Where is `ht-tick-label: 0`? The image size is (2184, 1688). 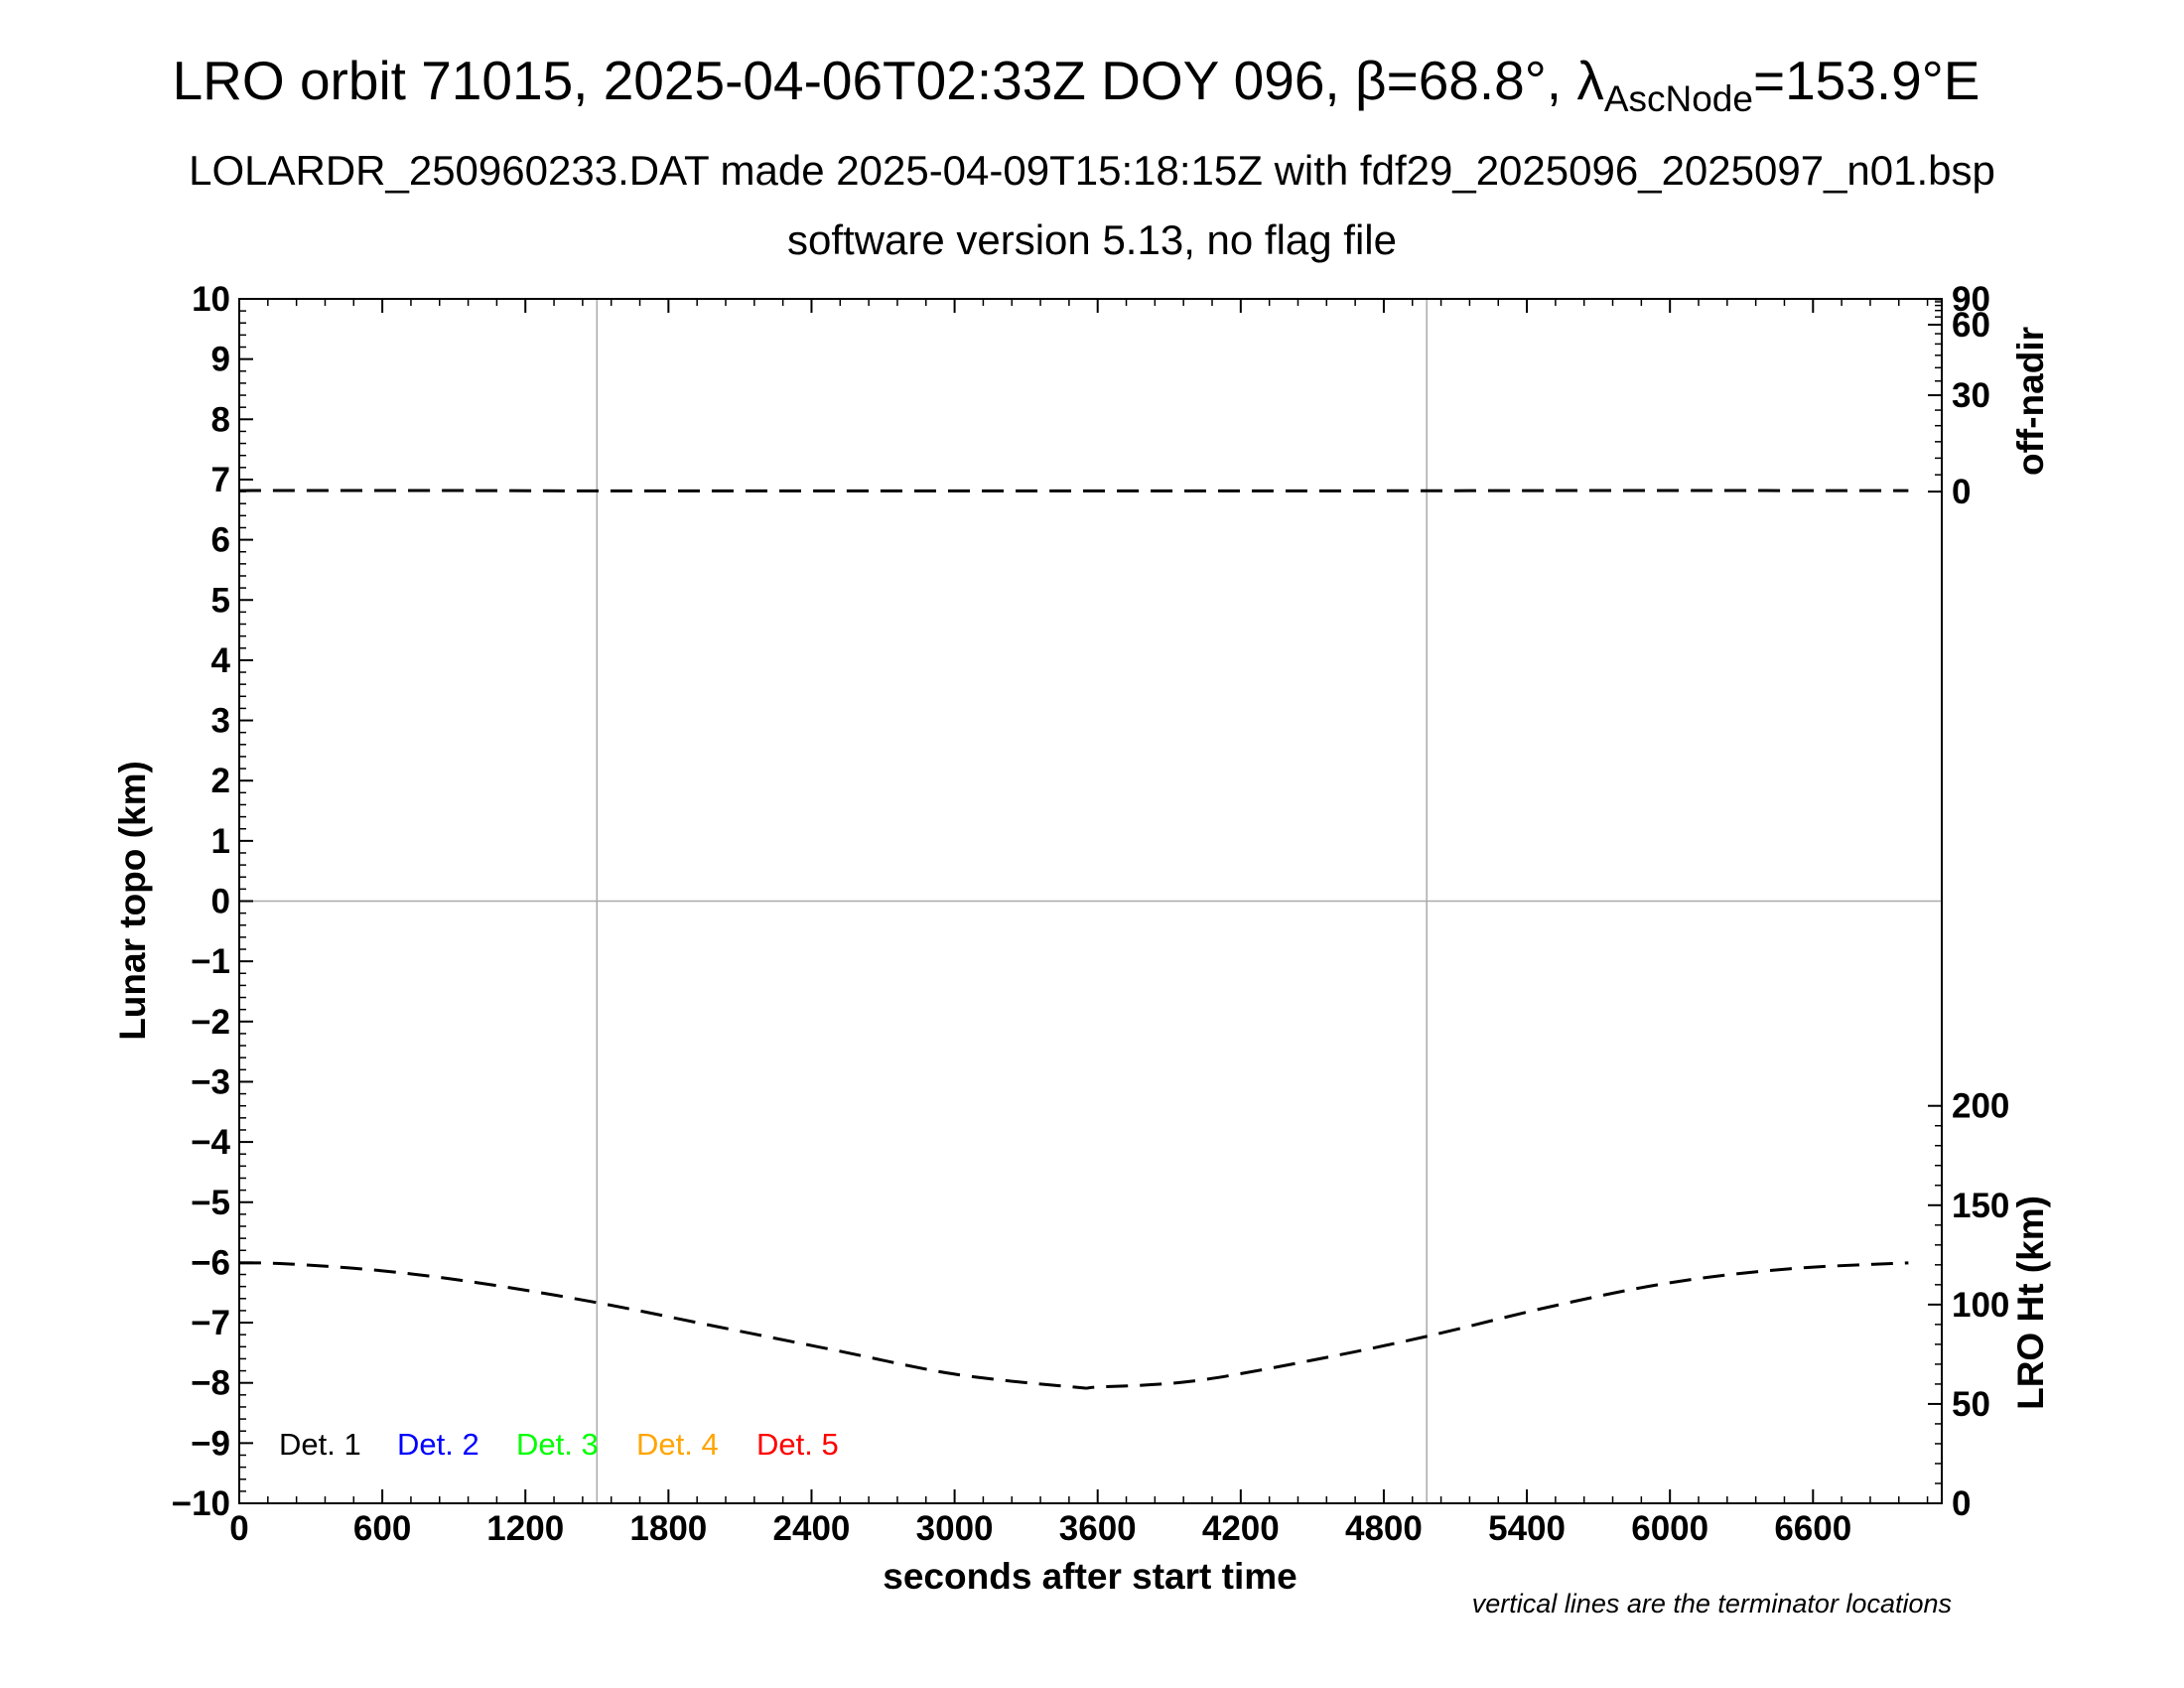
ht-tick-label: 0 is located at coordinates (1961, 1503).